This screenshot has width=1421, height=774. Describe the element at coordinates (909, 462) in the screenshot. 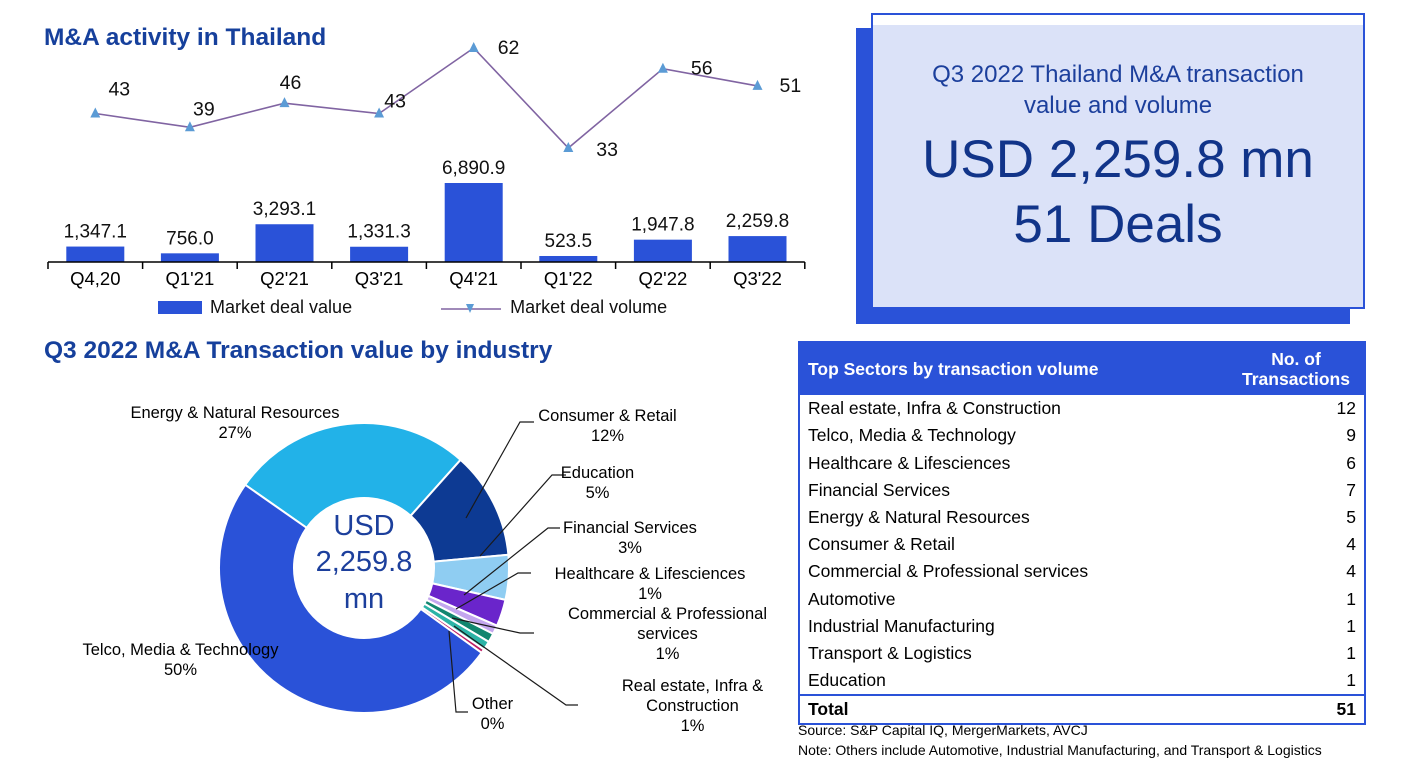

I see `table-cell-sector: Healthcare & Lifesciences` at that location.